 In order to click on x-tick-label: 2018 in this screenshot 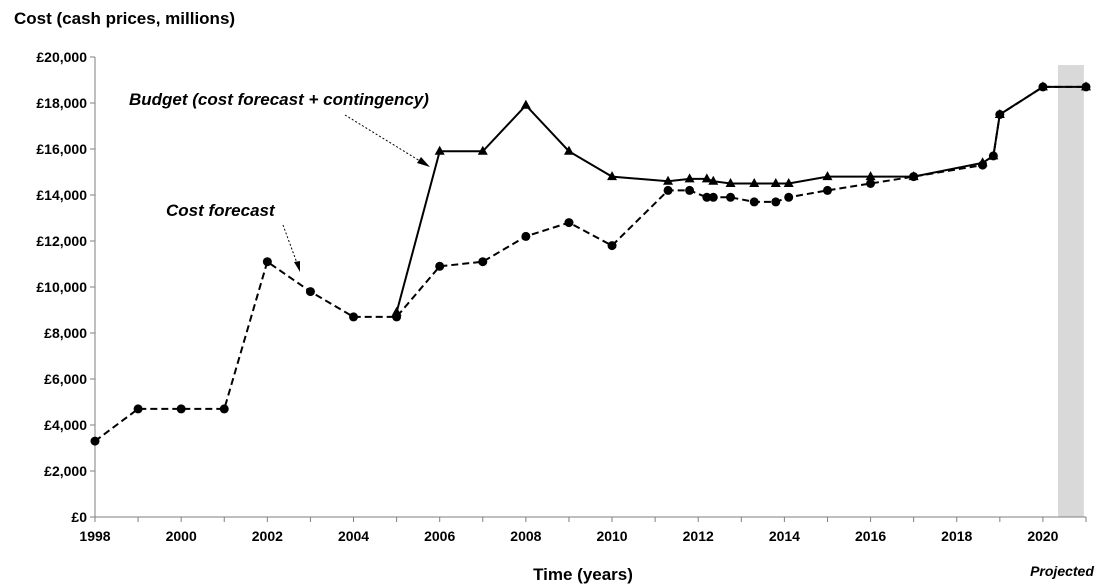, I will do `click(956, 536)`.